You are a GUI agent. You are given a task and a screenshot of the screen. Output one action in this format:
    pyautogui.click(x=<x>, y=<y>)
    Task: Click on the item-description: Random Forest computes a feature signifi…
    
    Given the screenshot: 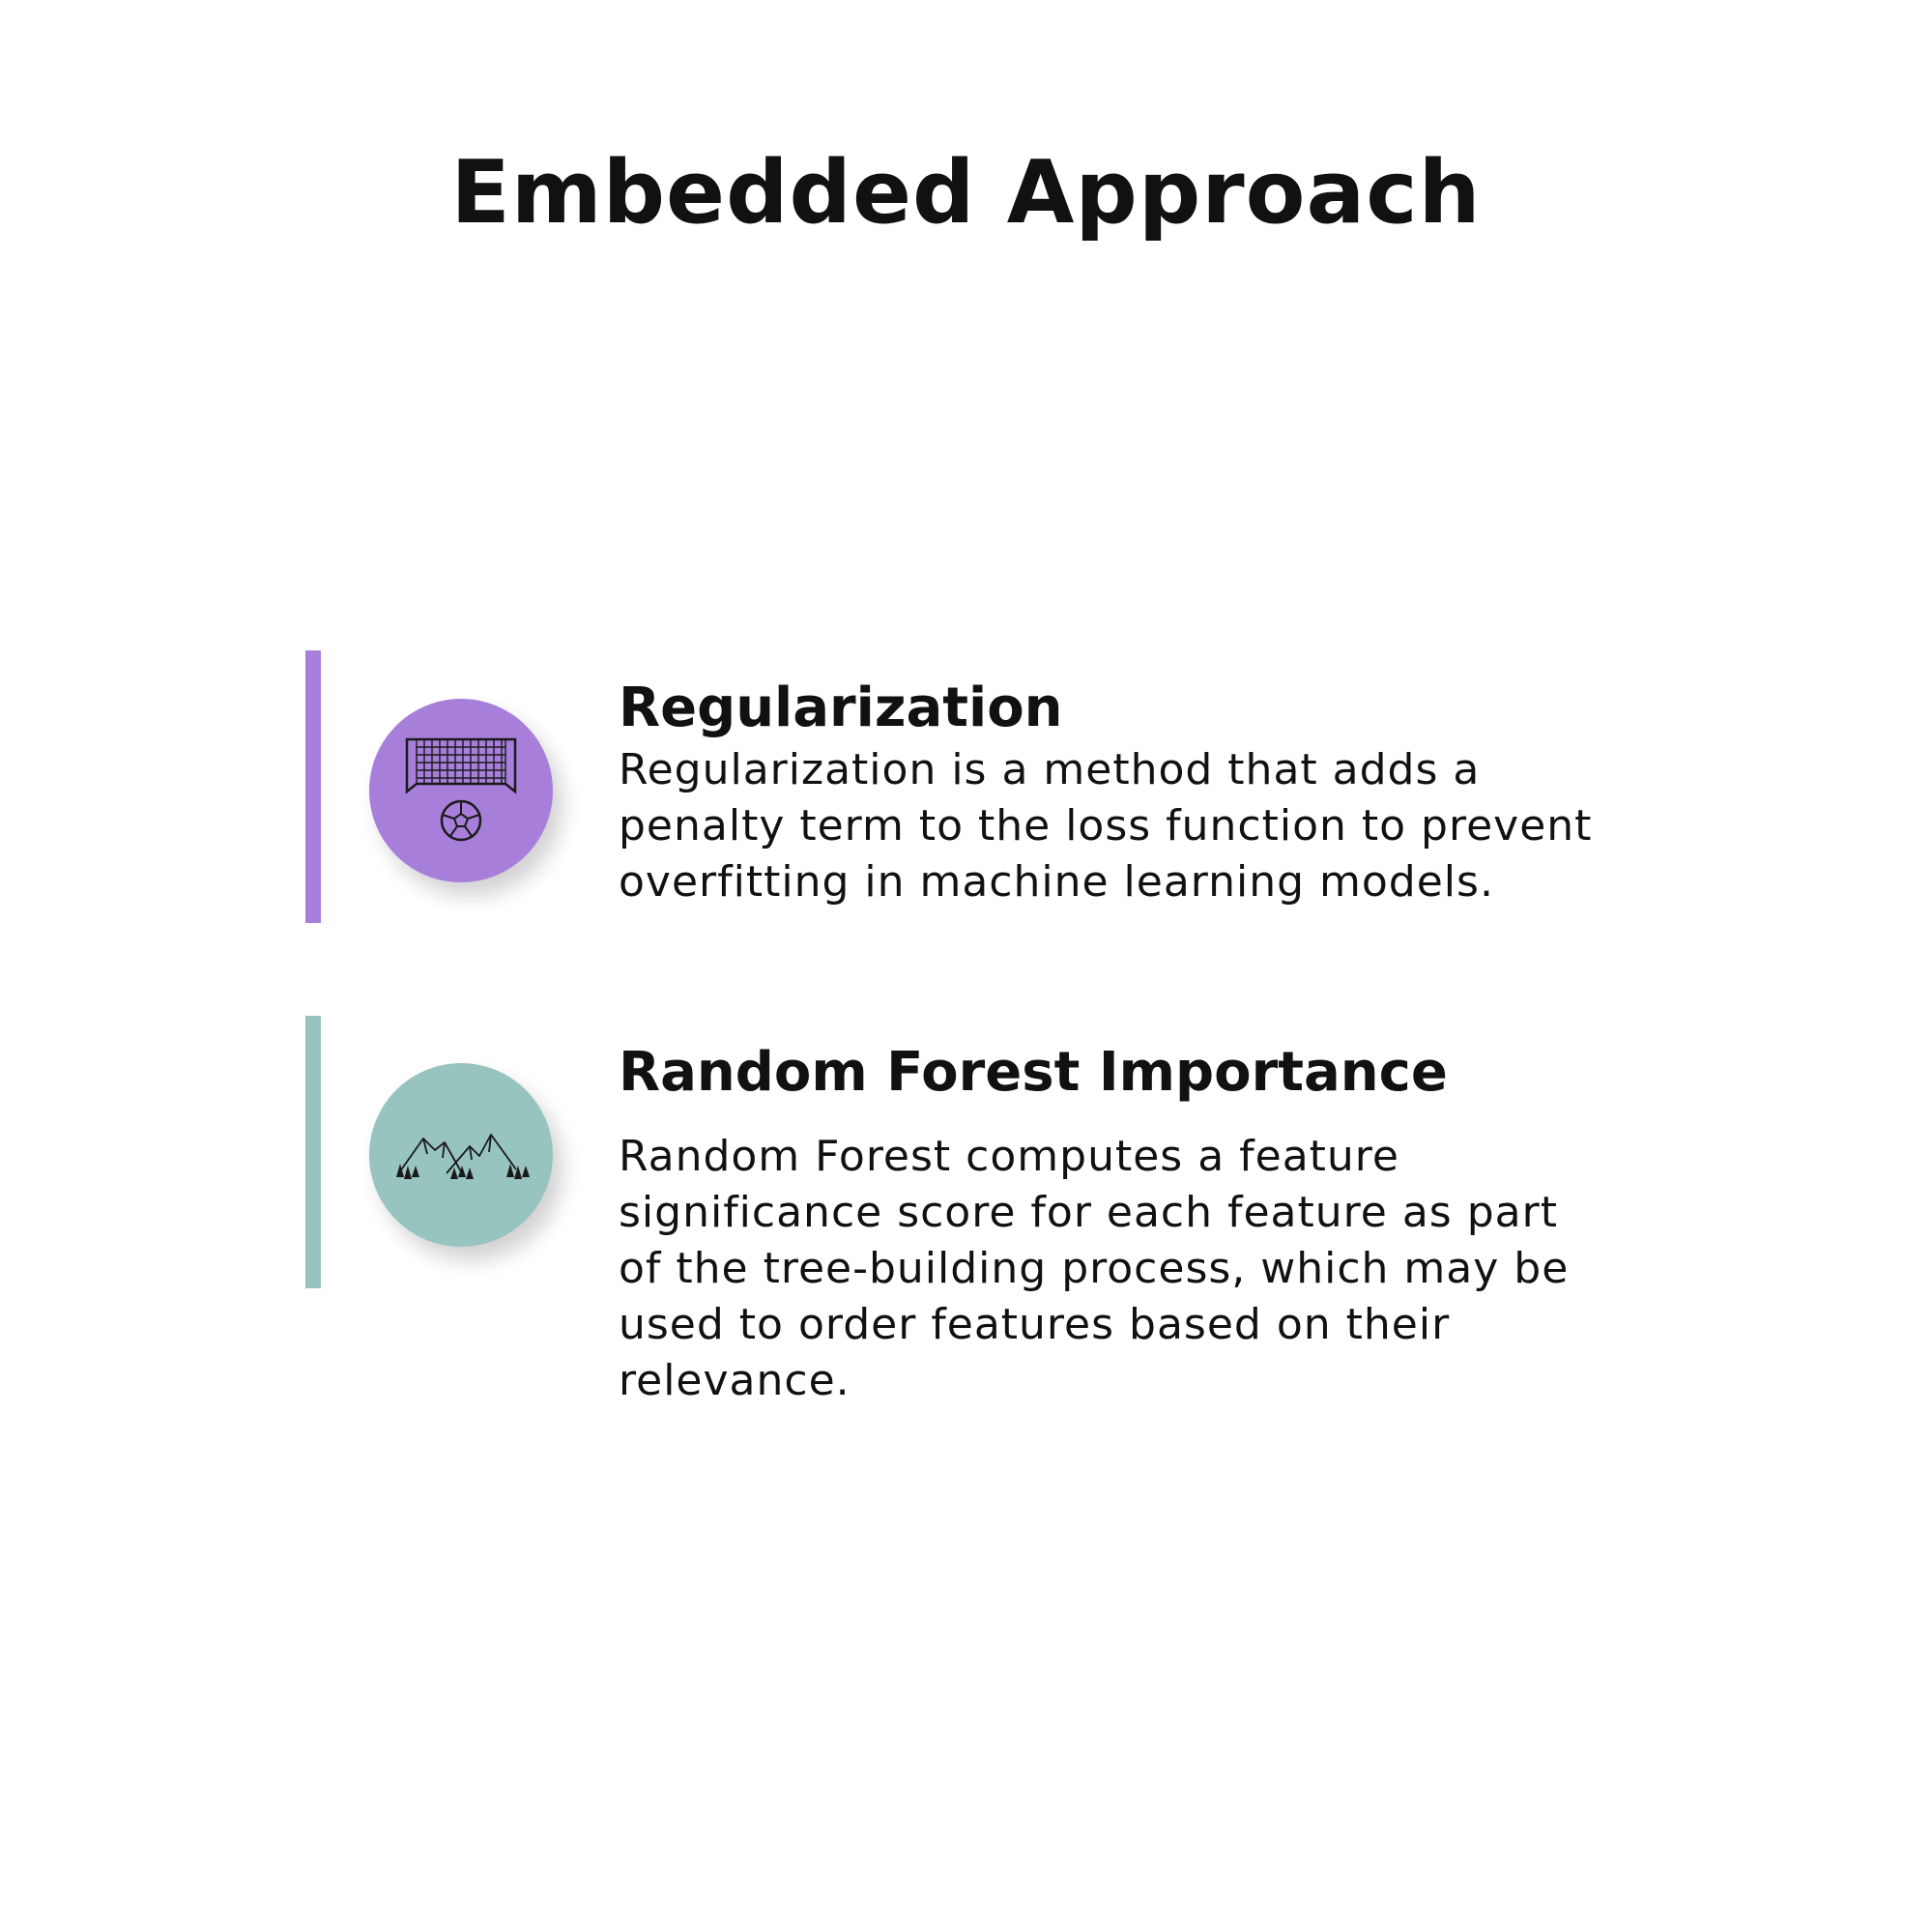 What is the action you would take?
    pyautogui.click(x=1094, y=1268)
    